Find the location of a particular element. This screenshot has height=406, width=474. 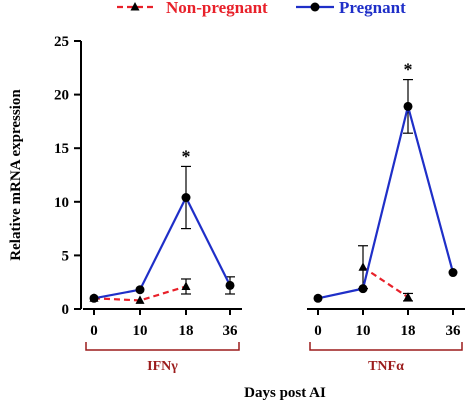

group-label: IFNγ is located at coordinates (162, 366).